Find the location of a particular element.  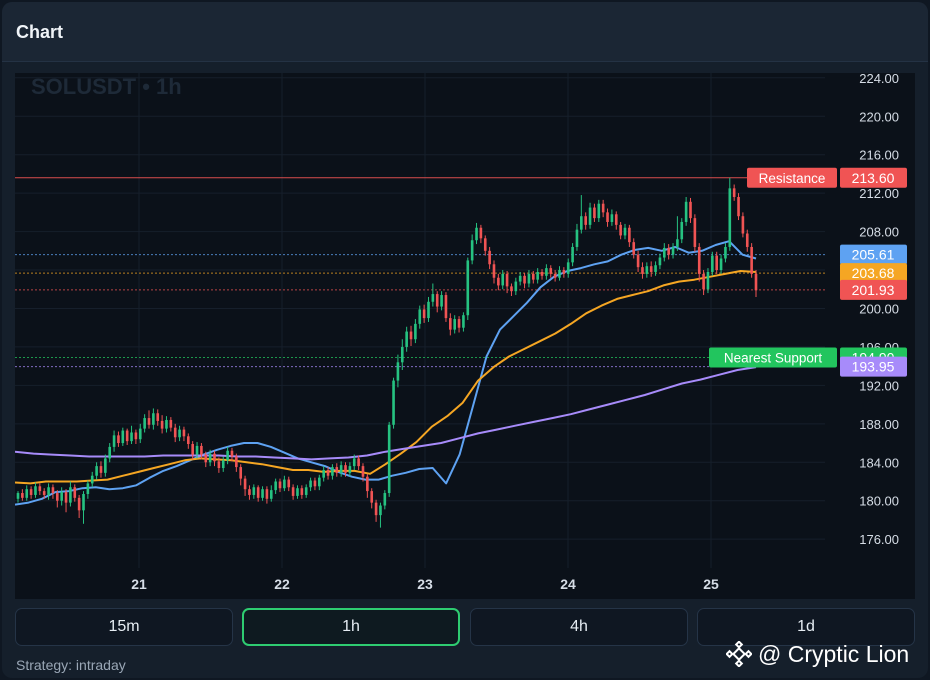

level-value: 205.61 is located at coordinates (873, 255).